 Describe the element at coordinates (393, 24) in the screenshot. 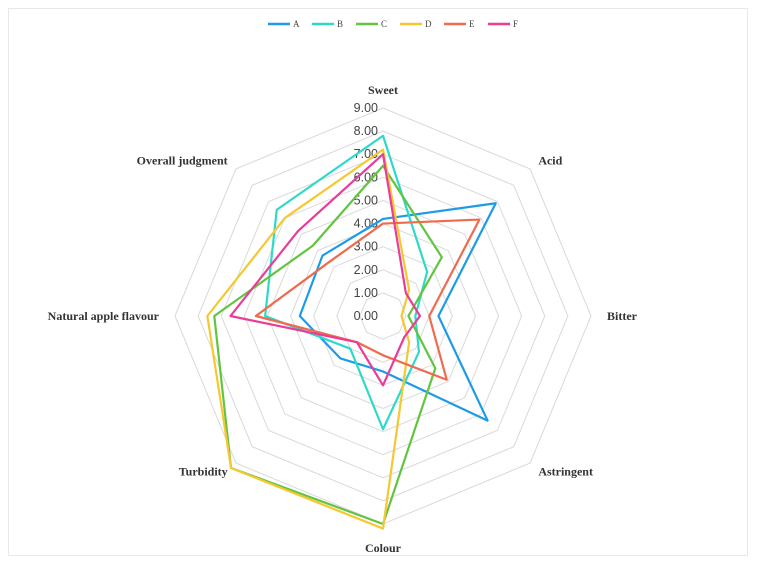

I see `legend: A B C D E F` at that location.